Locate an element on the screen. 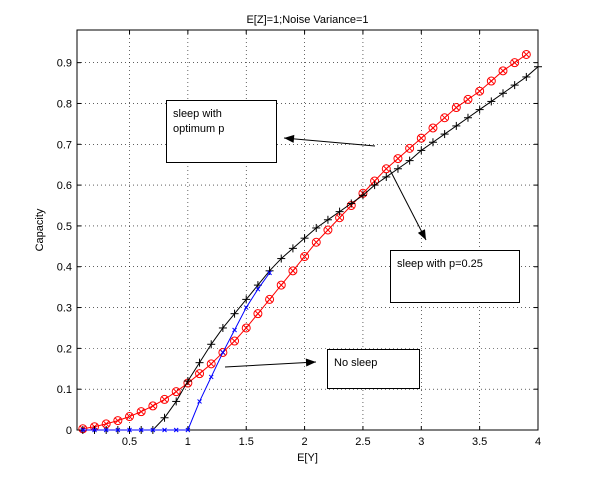 The height and width of the screenshot is (483, 594). arrow-sleep-optimum is located at coordinates (329, 142).